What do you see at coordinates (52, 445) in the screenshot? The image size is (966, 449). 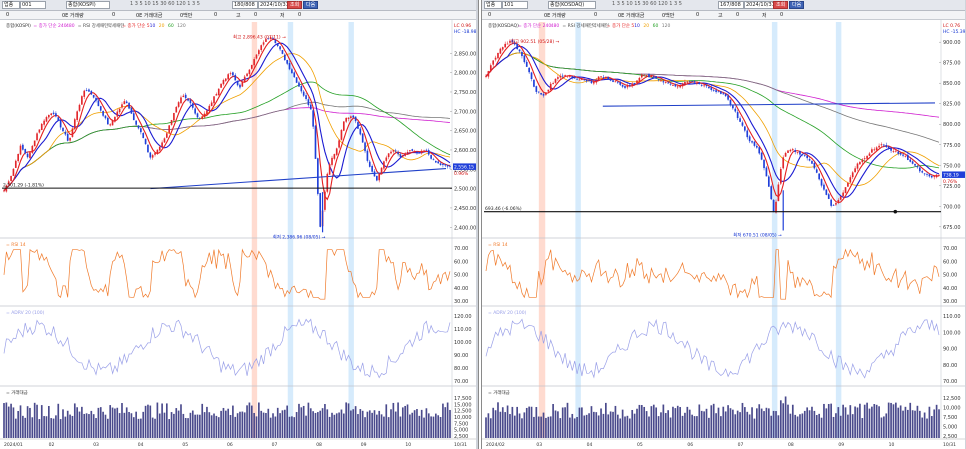 I see `x-tick-label: 02` at bounding box center [52, 445].